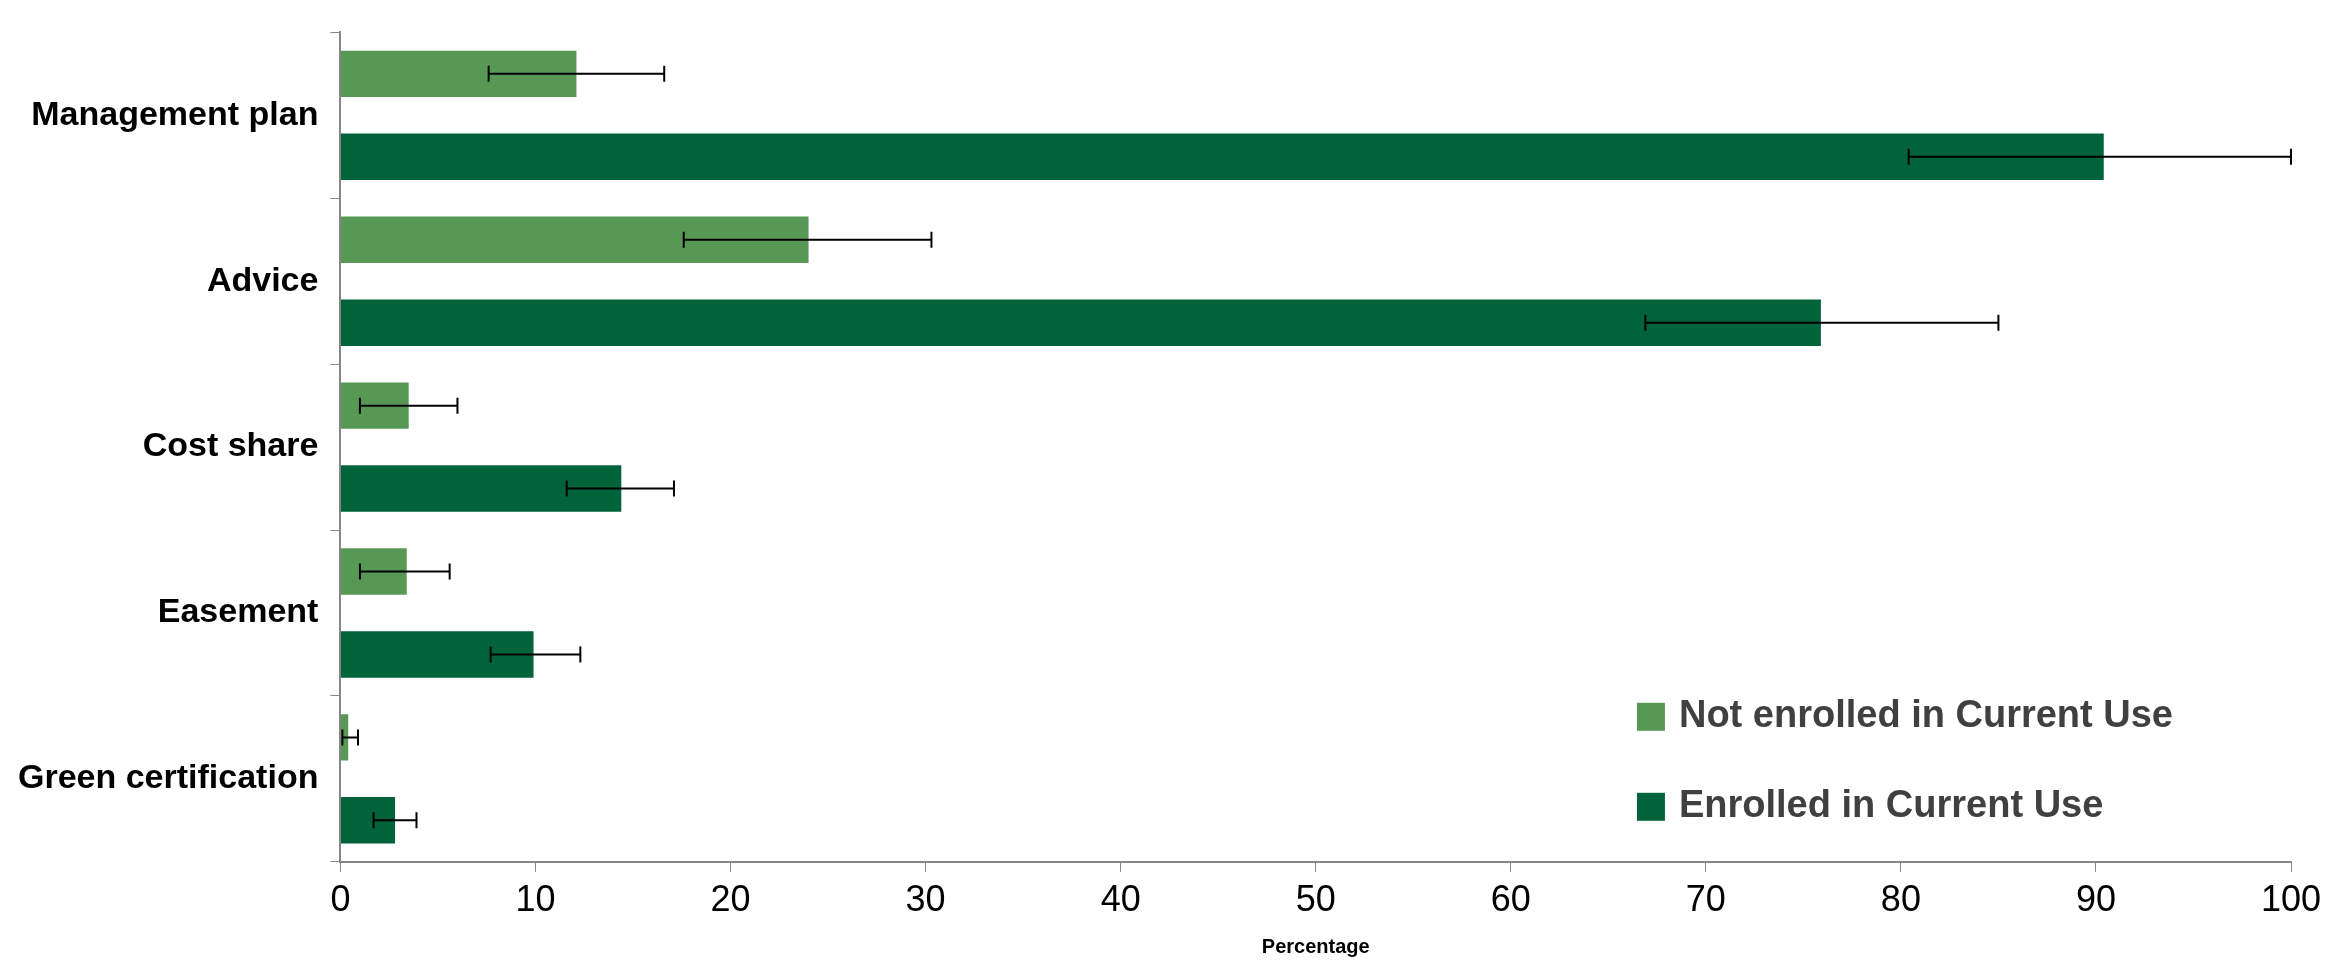  What do you see at coordinates (230, 444) in the screenshot?
I see `y-tick-label: Cost share` at bounding box center [230, 444].